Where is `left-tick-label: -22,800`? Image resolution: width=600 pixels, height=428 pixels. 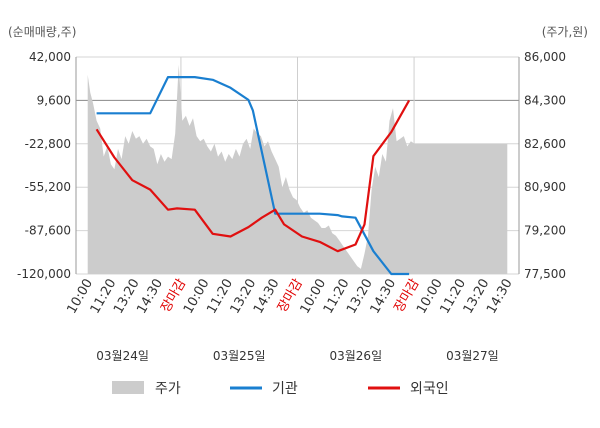
left-tick-label: -22,800 is located at coordinates (48, 144).